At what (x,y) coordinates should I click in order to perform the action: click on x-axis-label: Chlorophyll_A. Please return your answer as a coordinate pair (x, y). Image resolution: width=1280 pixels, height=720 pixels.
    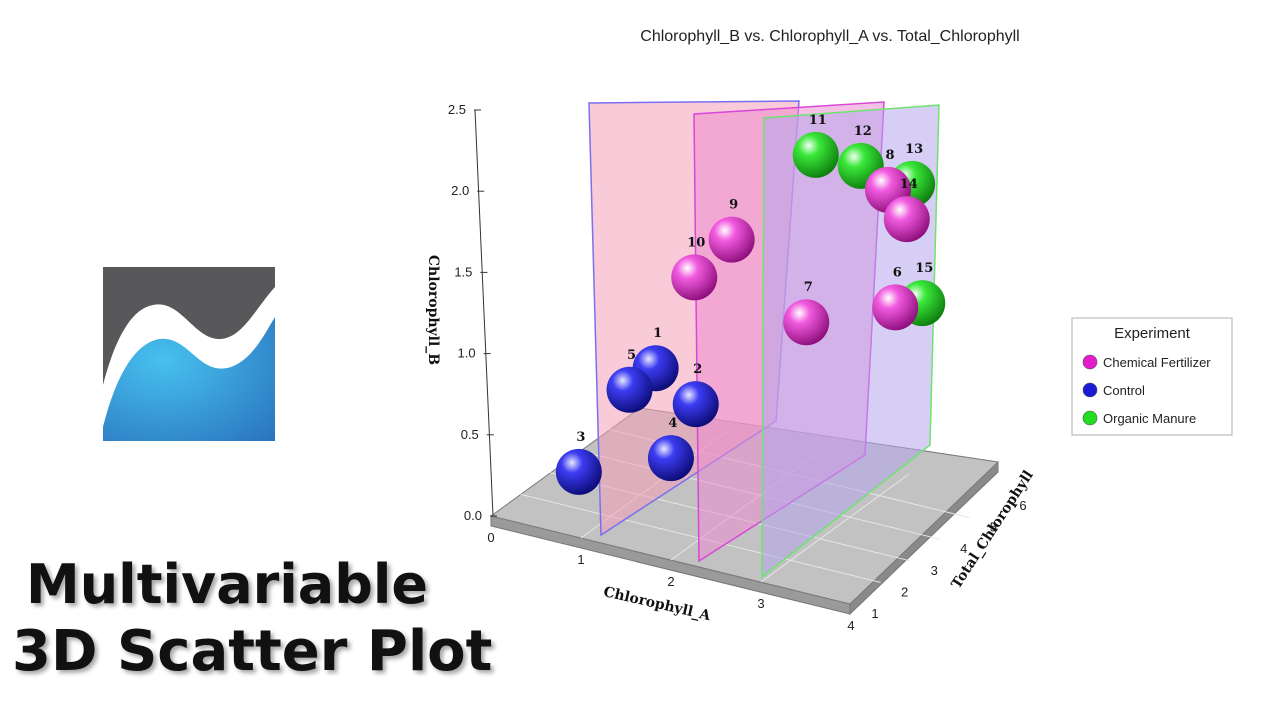
    Looking at the image, I should click on (657, 604).